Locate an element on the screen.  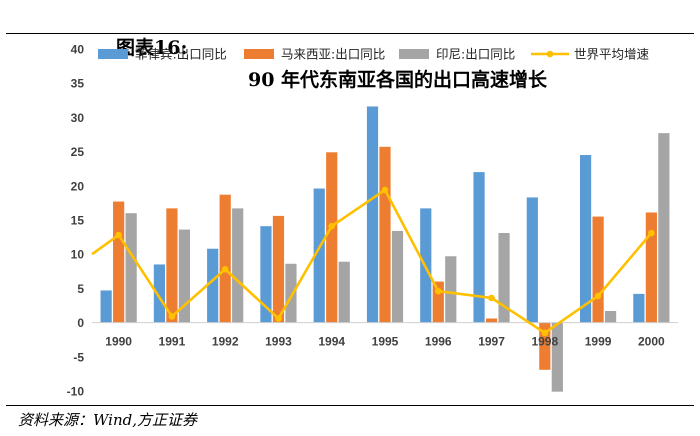
x-tick-label: 1994 is located at coordinates (331, 342).